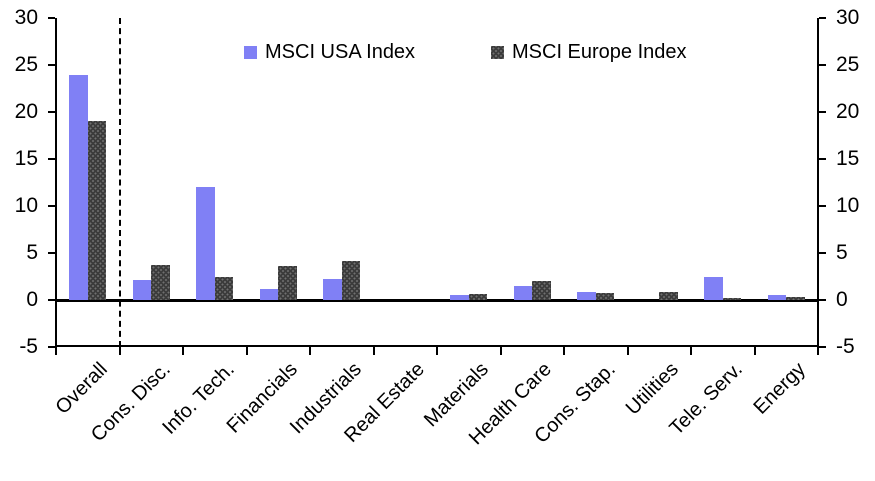 Image resolution: width=875 pixels, height=481 pixels. I want to click on bar-msci-europe-index-industrials, so click(351, 280).